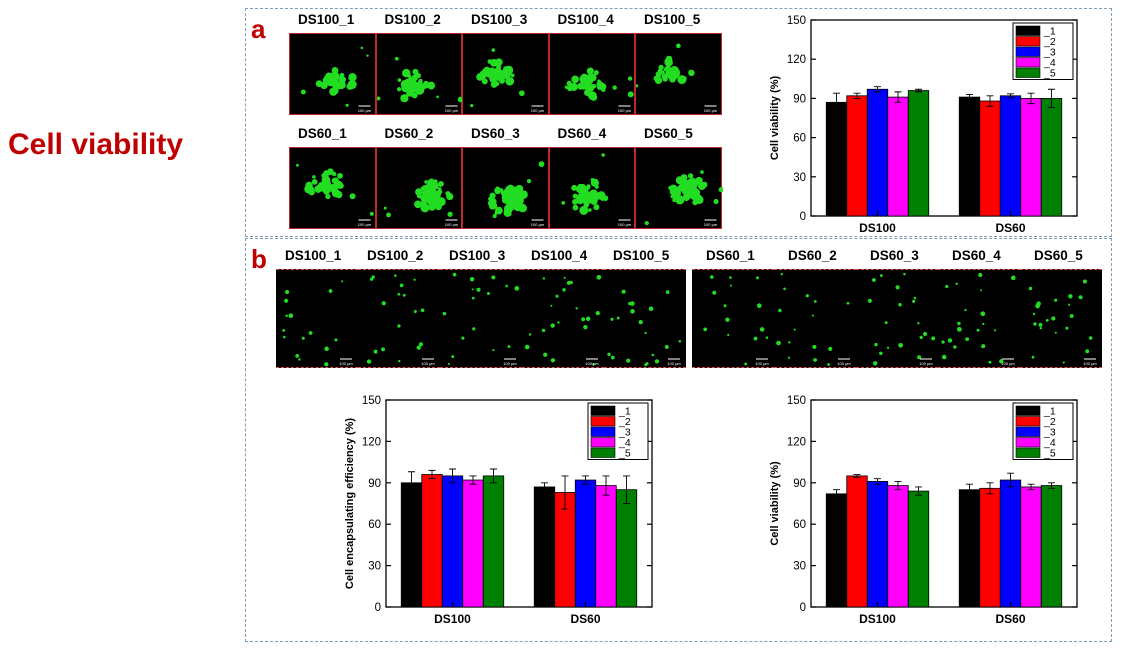 The image size is (1124, 656). I want to click on y-tick-label: 0, so click(803, 608).